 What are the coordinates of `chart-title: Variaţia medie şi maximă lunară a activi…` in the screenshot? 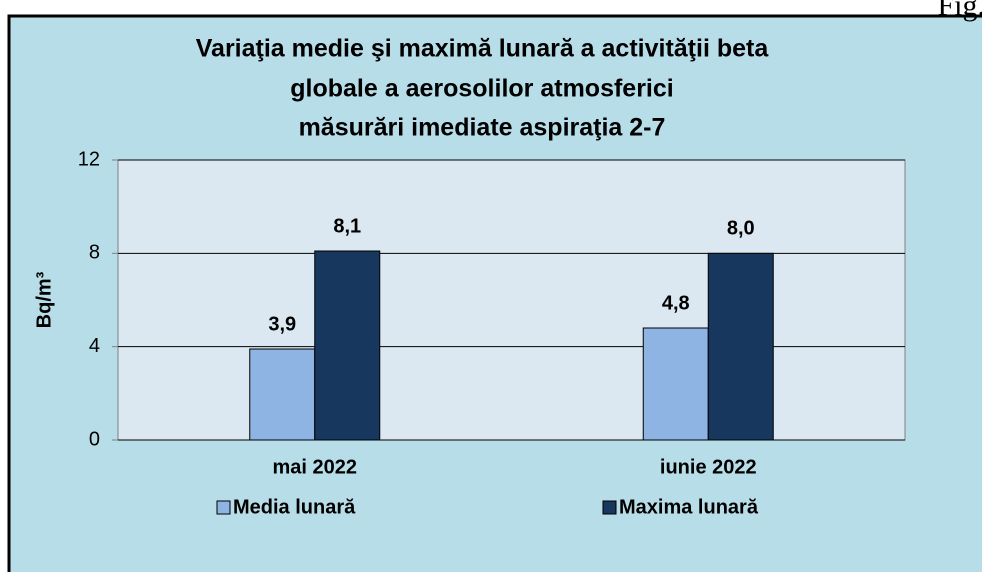 It's located at (483, 49).